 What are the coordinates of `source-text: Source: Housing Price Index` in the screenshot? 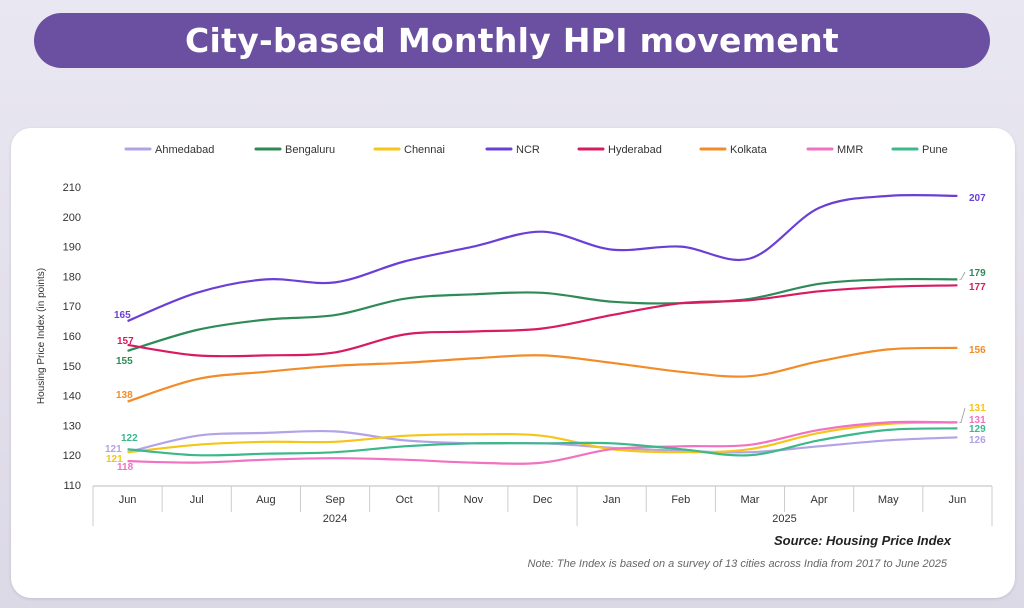 It's located at (862, 540).